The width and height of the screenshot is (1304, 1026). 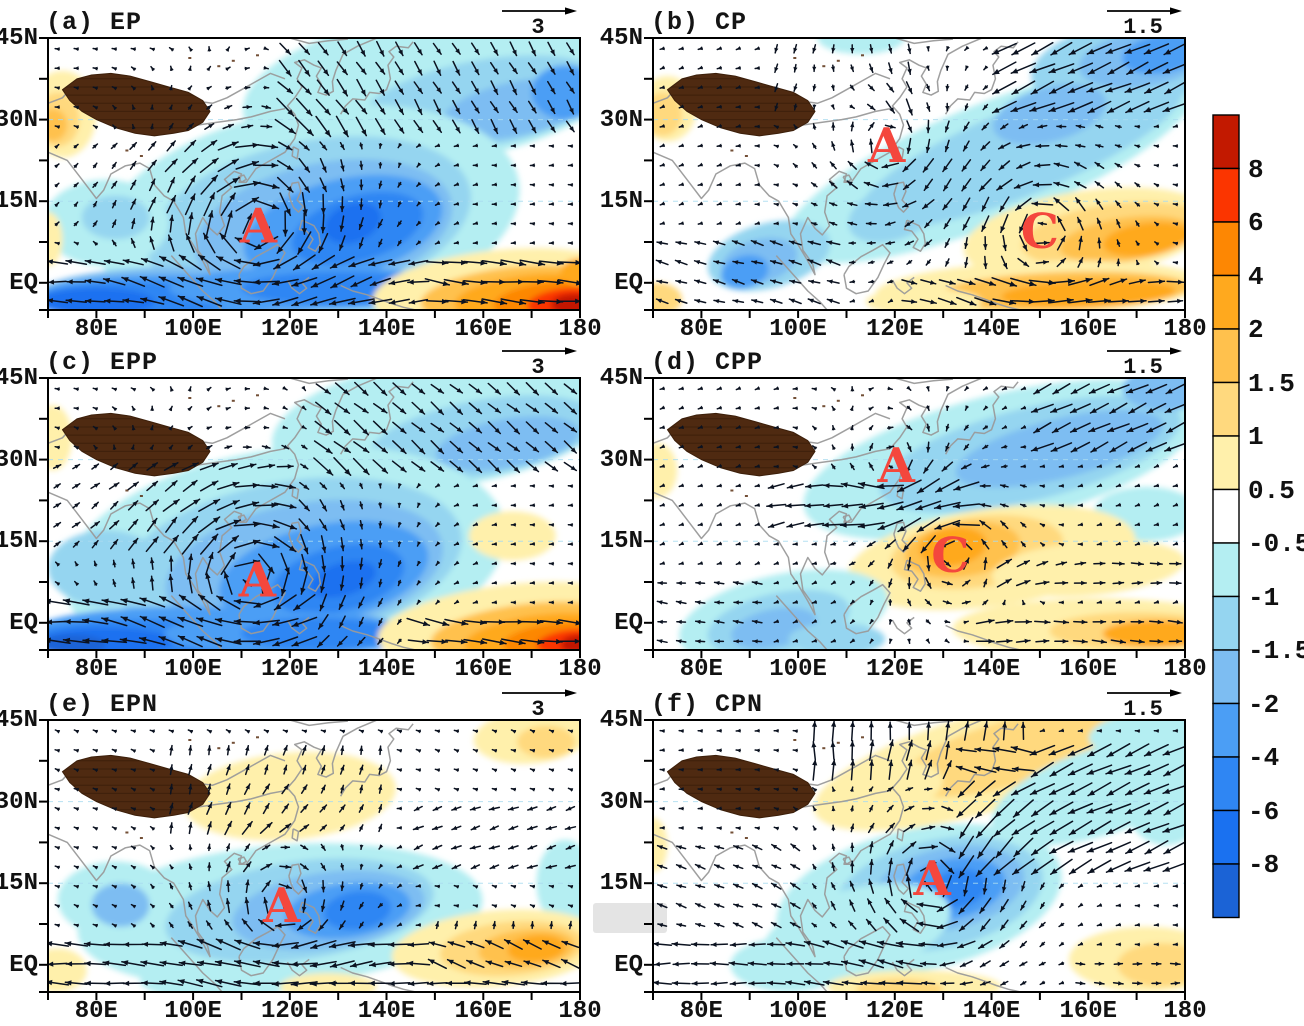 What do you see at coordinates (1256, 169) in the screenshot?
I see `colorbar-label: 8` at bounding box center [1256, 169].